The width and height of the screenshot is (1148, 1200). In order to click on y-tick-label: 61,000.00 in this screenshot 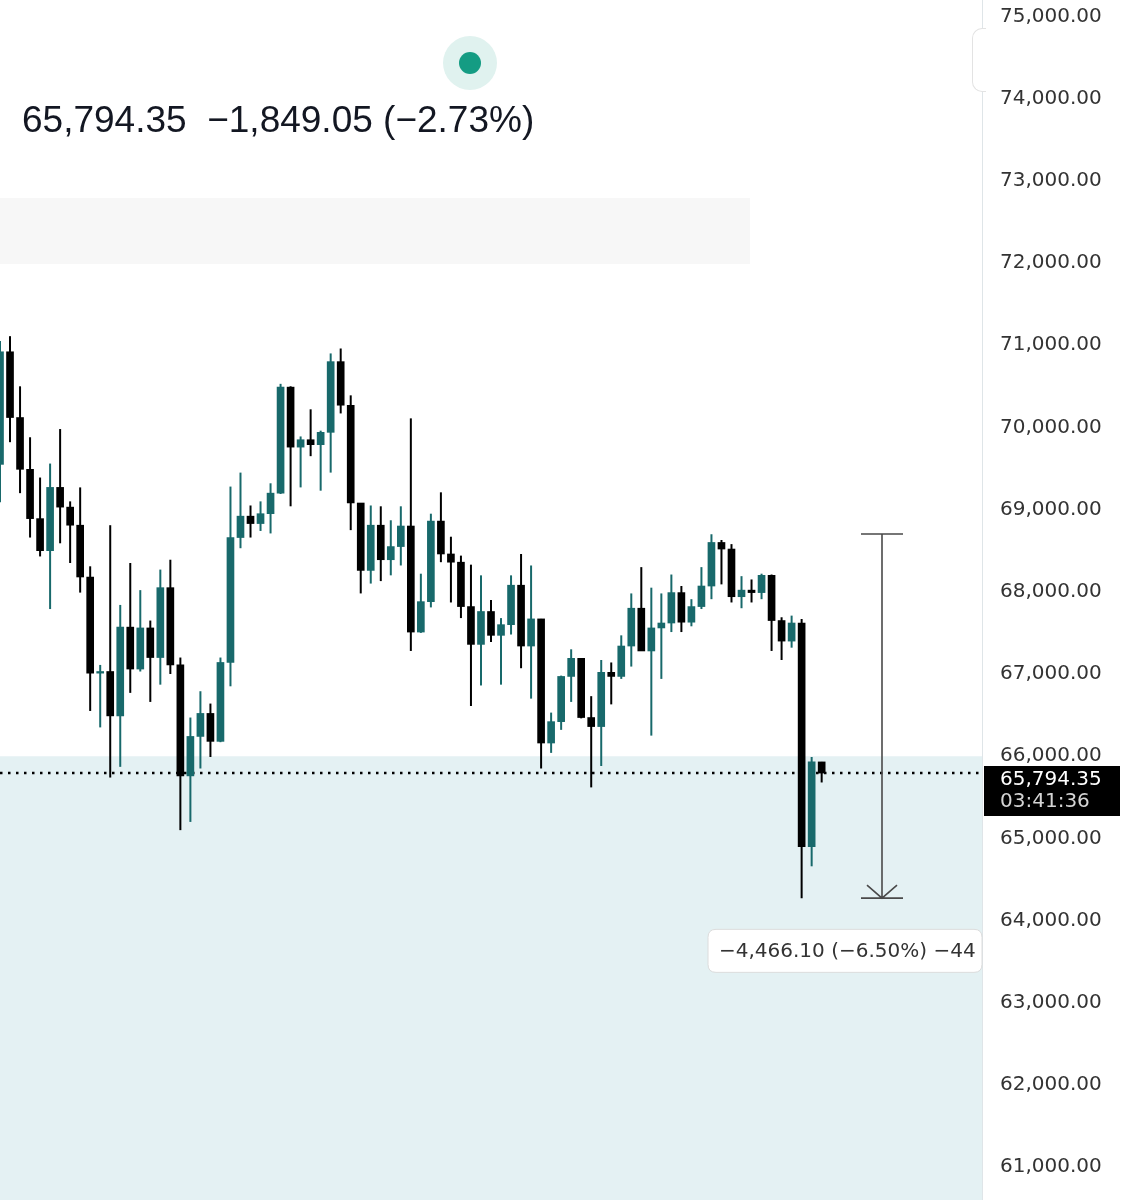, I will do `click(1051, 1165)`.